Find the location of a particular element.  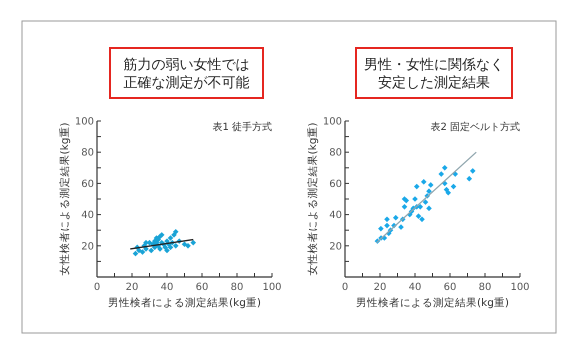

chart-title: 表1 徒手方式 is located at coordinates (242, 127).